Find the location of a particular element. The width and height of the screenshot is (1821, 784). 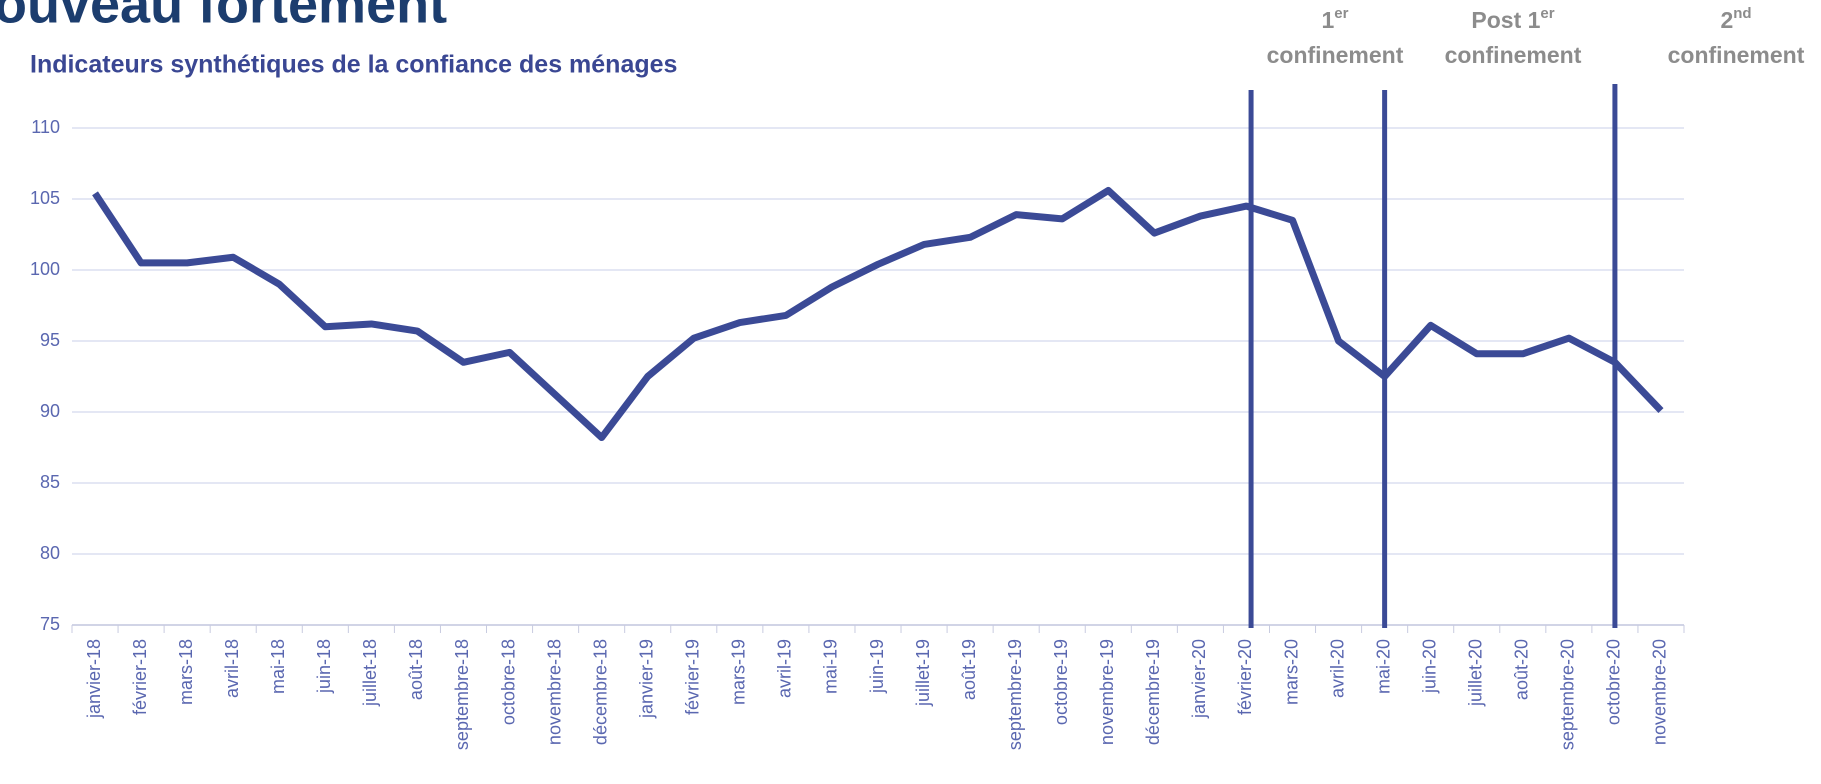

x-tick-label: août-20 is located at coordinates (1522, 669).